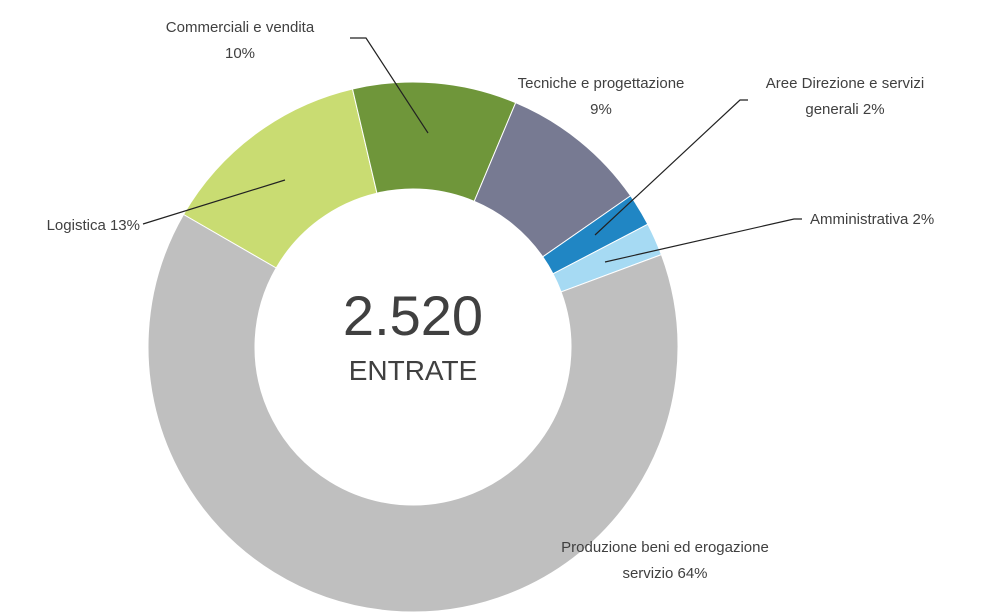 The image size is (987, 614). I want to click on value-label: 10%, so click(240, 53).